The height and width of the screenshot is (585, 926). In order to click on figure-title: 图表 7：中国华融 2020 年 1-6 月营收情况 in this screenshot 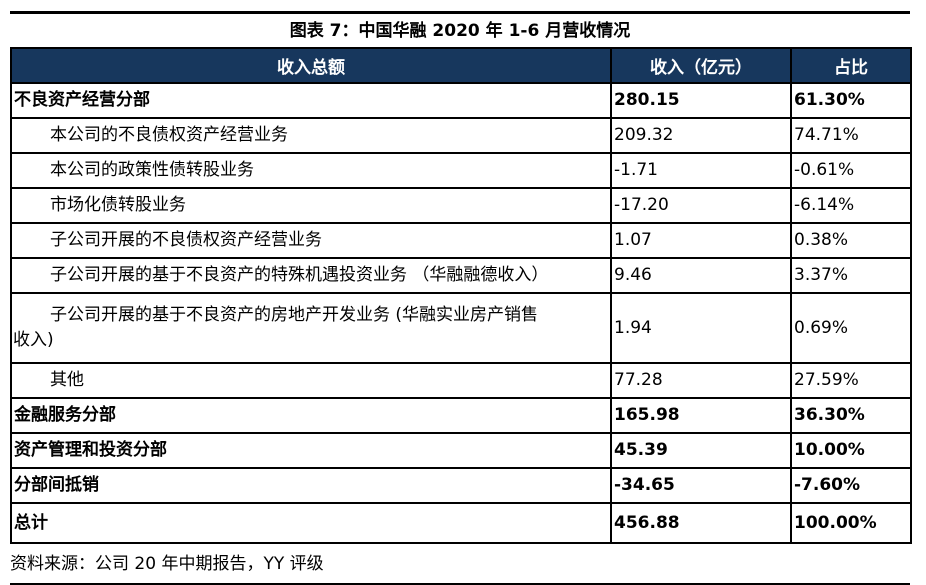, I will do `click(460, 31)`.